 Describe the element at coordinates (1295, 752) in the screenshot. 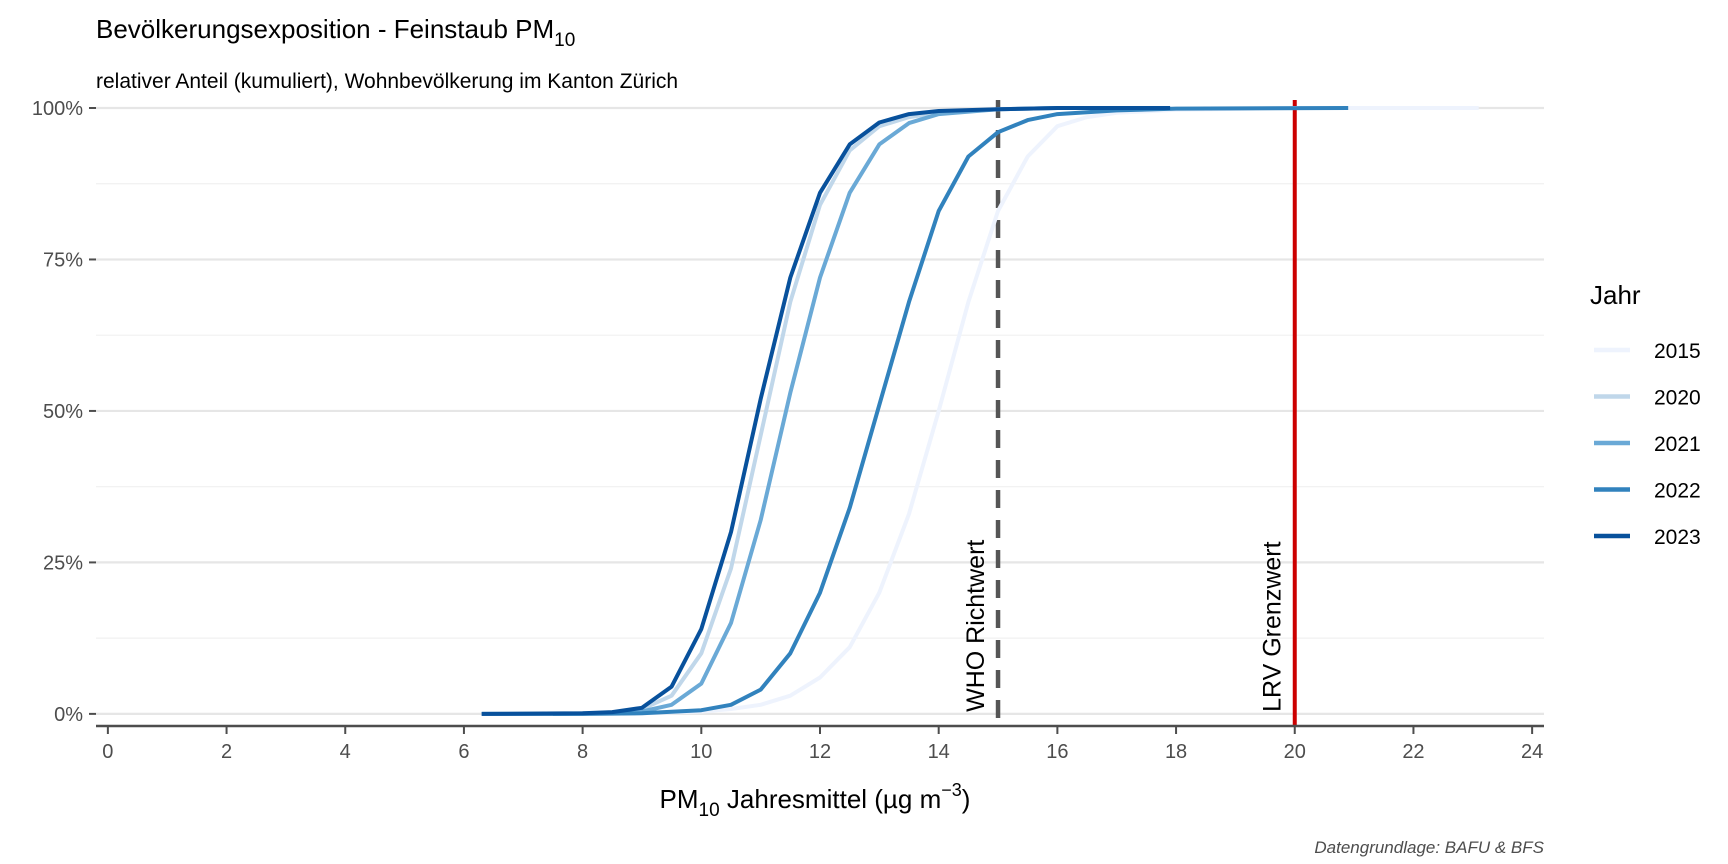

I see `x-tick-label: 20` at that location.